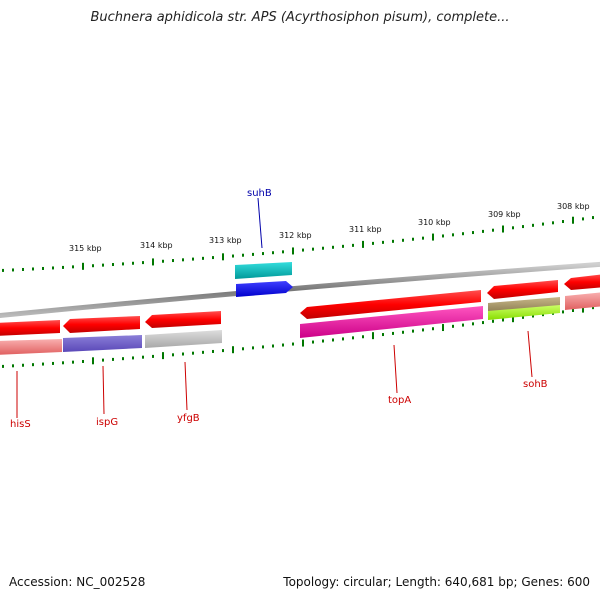 The height and width of the screenshot is (600, 600). What do you see at coordinates (522, 289) in the screenshot?
I see `gene-arrow-sohB` at bounding box center [522, 289].